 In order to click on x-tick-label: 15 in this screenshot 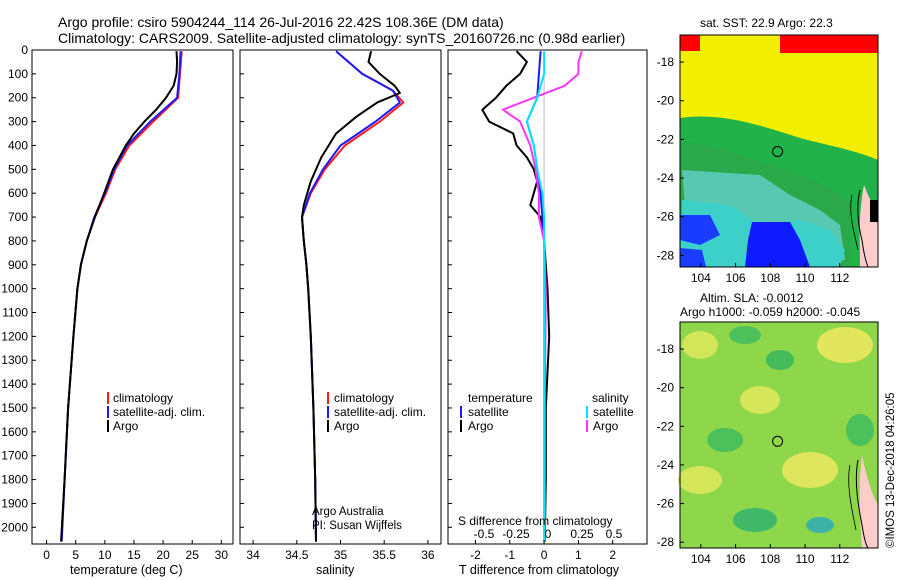, I will do `click(134, 555)`.